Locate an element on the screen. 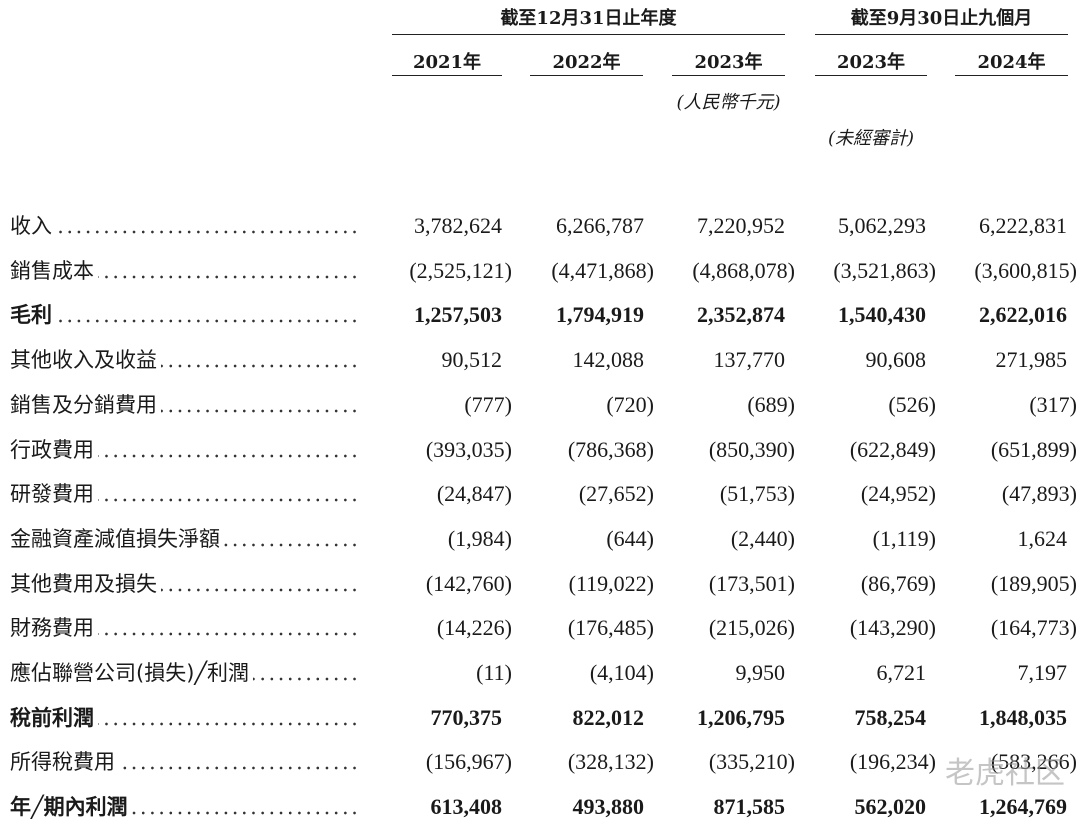 Image resolution: width=1080 pixels, height=831 pixels. cell-value: 1,540,430 is located at coordinates (882, 315).